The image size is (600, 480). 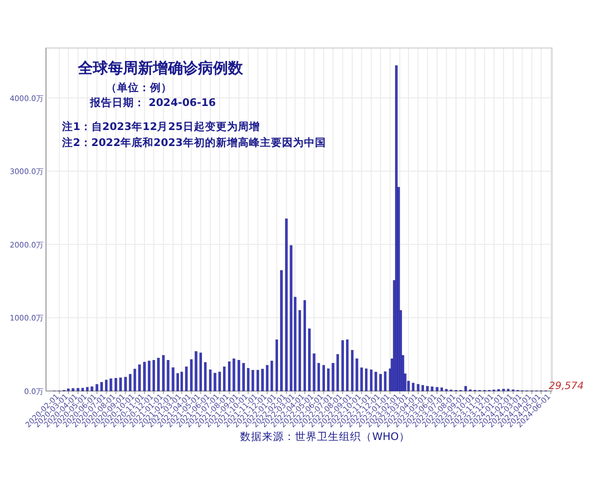 What do you see at coordinates (566, 386) in the screenshot?
I see `annotation: 29,574` at bounding box center [566, 386].